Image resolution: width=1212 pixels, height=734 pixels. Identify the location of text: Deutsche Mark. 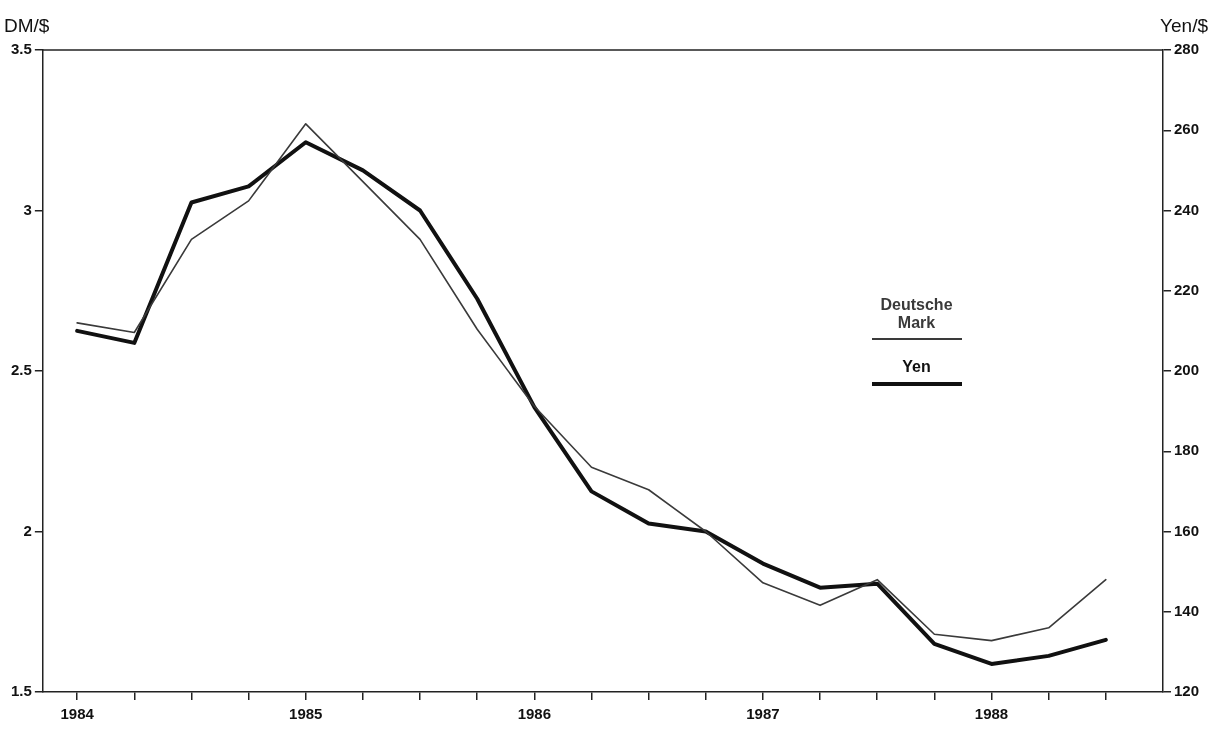
(916, 314).